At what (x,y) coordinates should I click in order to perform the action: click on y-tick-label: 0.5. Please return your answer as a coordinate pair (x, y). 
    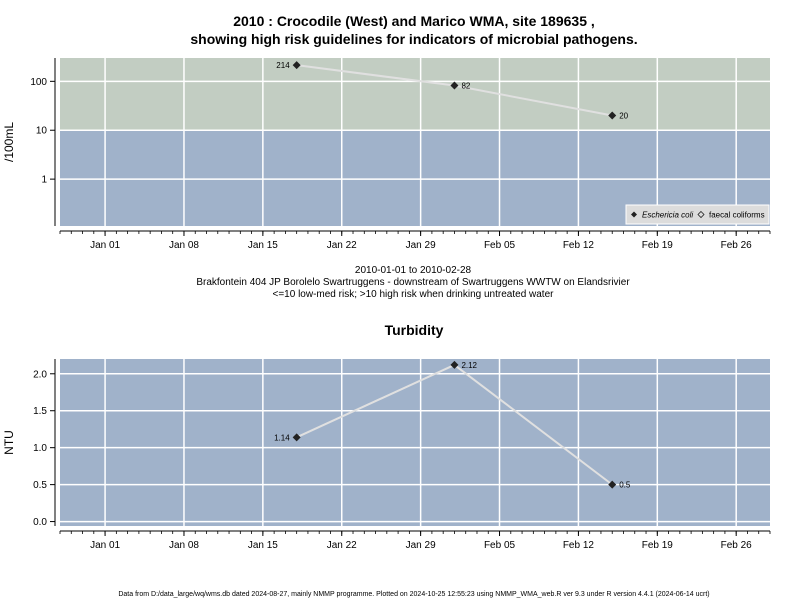
    Looking at the image, I should click on (40, 485).